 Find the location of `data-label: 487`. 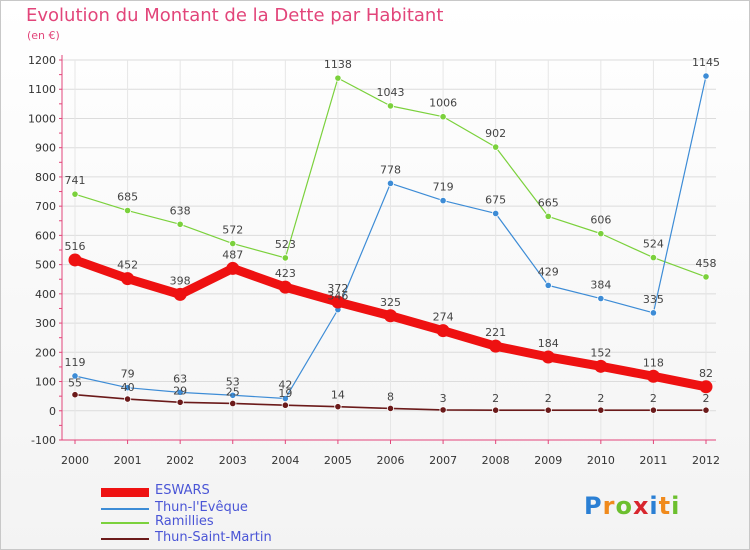

data-label: 487 is located at coordinates (232, 254).